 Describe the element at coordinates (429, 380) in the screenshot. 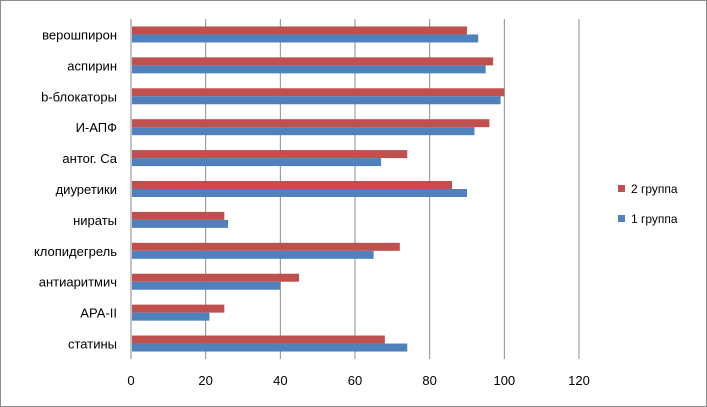

I see `x-tick-label: 80` at that location.